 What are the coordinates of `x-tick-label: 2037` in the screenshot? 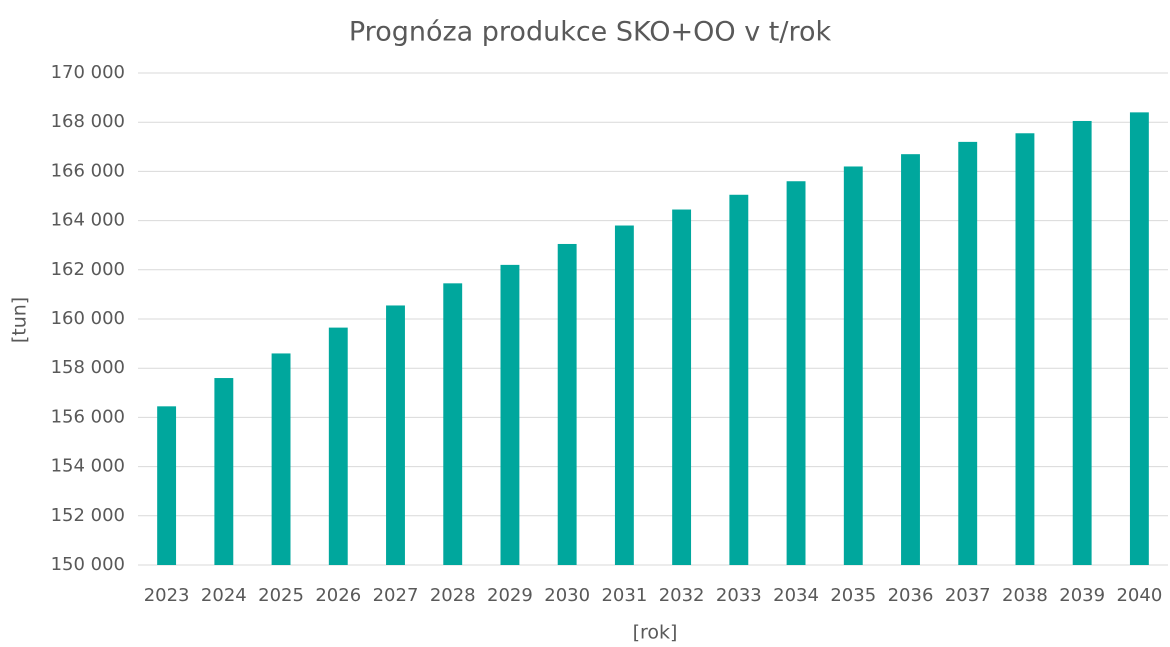 It's located at (968, 595).